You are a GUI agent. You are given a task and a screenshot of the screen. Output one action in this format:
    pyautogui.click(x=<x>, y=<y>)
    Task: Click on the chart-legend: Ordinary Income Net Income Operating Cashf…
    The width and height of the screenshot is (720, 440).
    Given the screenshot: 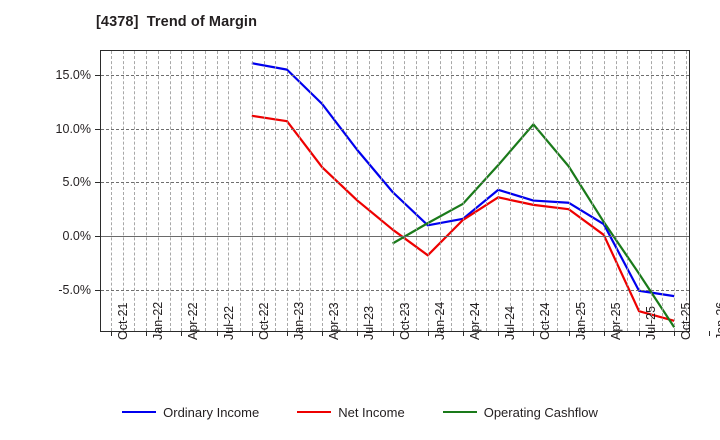 What is the action you would take?
    pyautogui.click(x=360, y=412)
    